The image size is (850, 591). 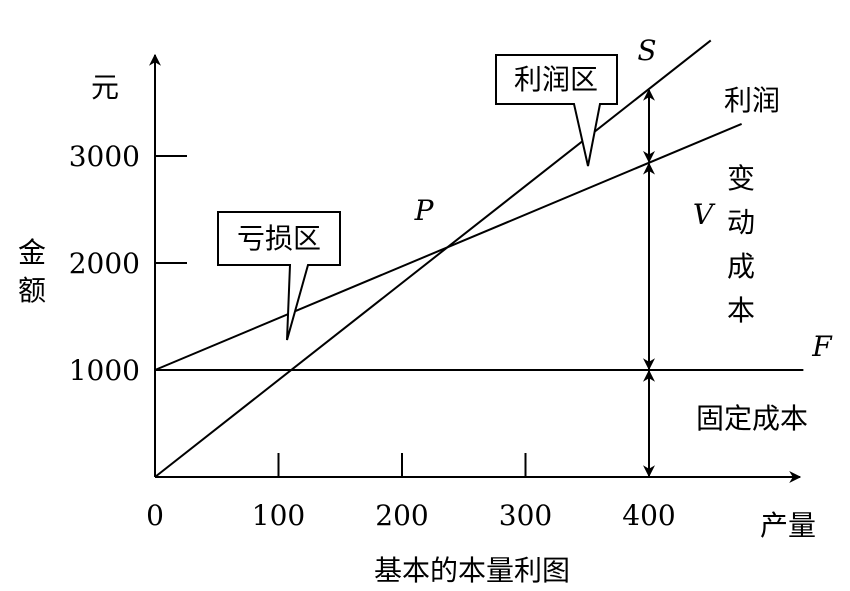 What do you see at coordinates (822, 346) in the screenshot?
I see `series-label-f: F` at bounding box center [822, 346].